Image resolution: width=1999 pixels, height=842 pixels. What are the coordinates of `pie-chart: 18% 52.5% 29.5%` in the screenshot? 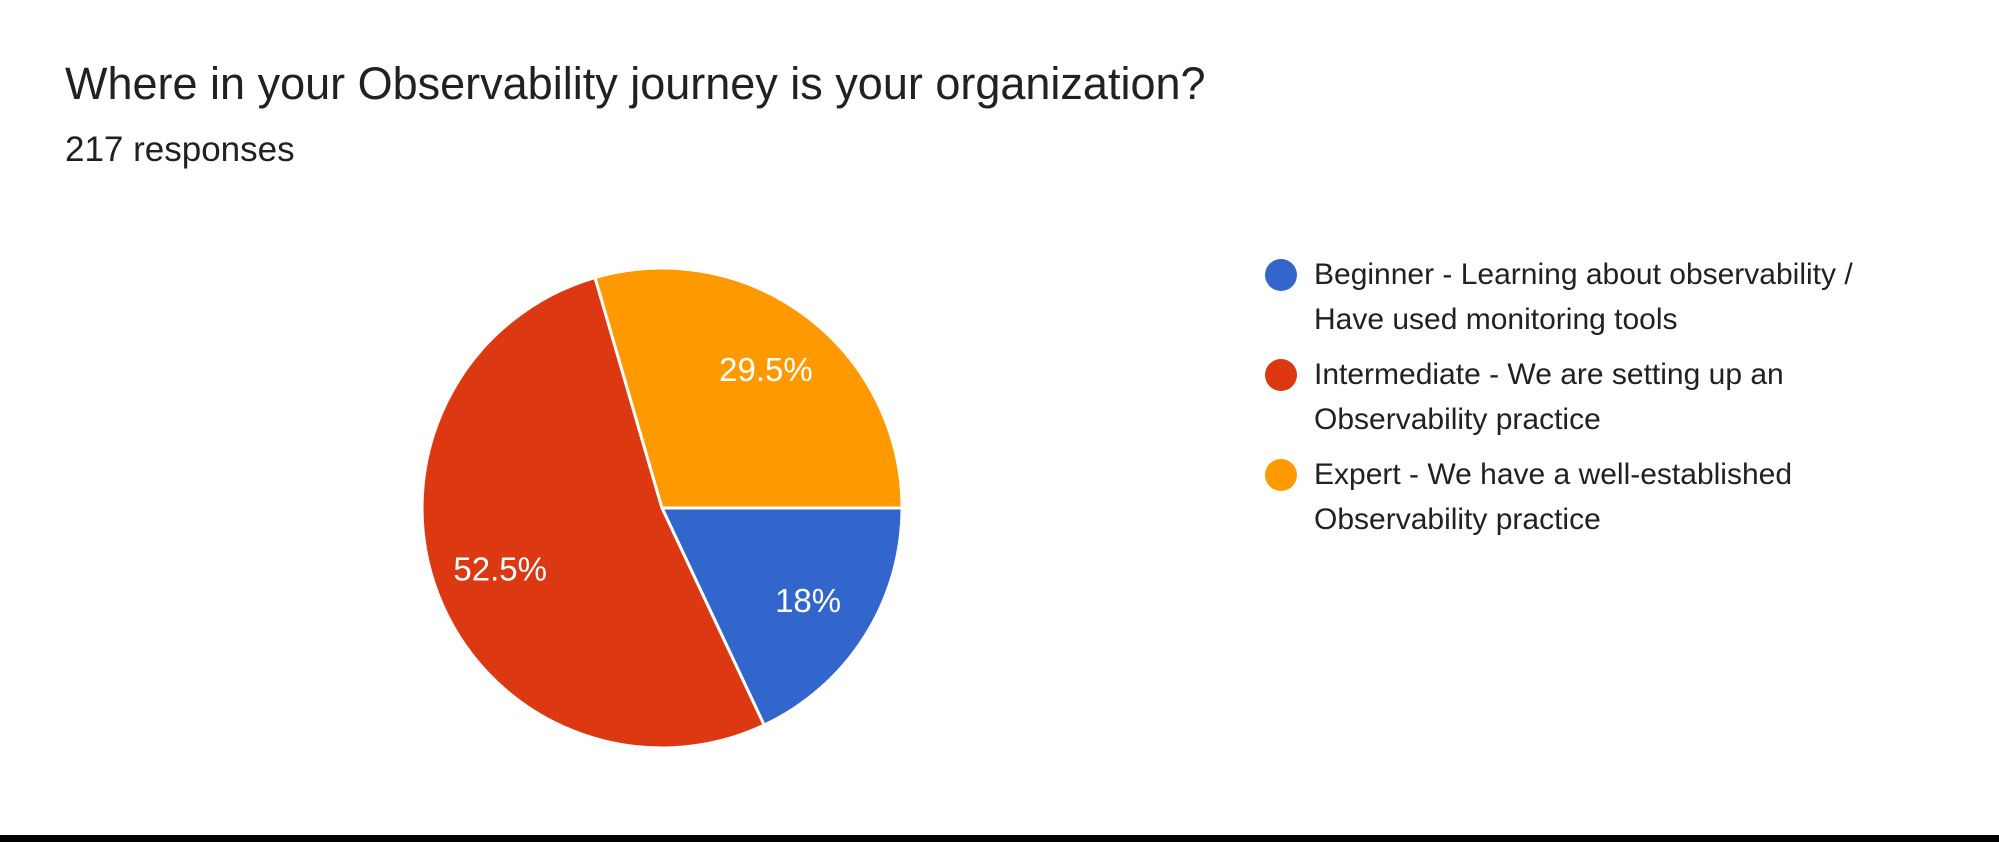 It's located at (662, 508).